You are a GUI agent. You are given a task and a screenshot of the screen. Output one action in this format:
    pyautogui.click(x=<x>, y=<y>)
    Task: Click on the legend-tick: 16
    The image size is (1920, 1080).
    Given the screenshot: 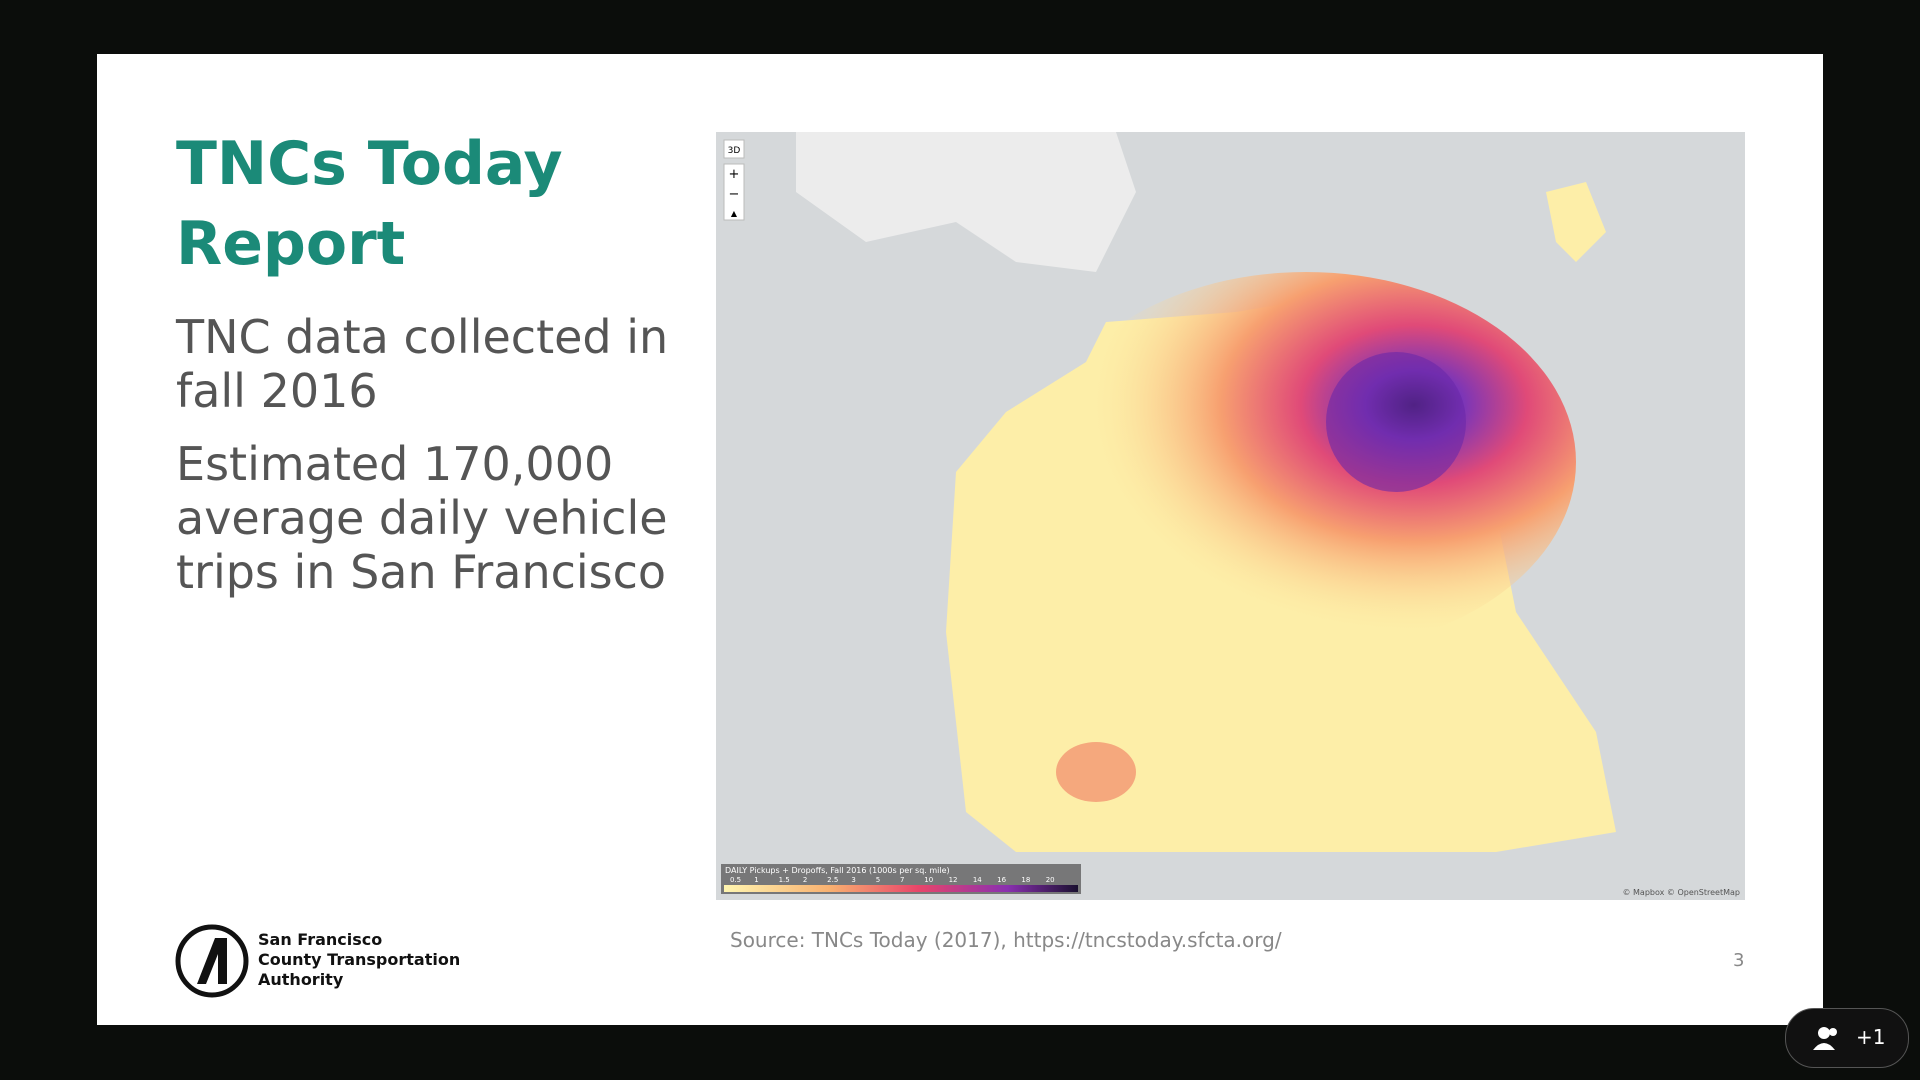 What is the action you would take?
    pyautogui.click(x=1001, y=880)
    